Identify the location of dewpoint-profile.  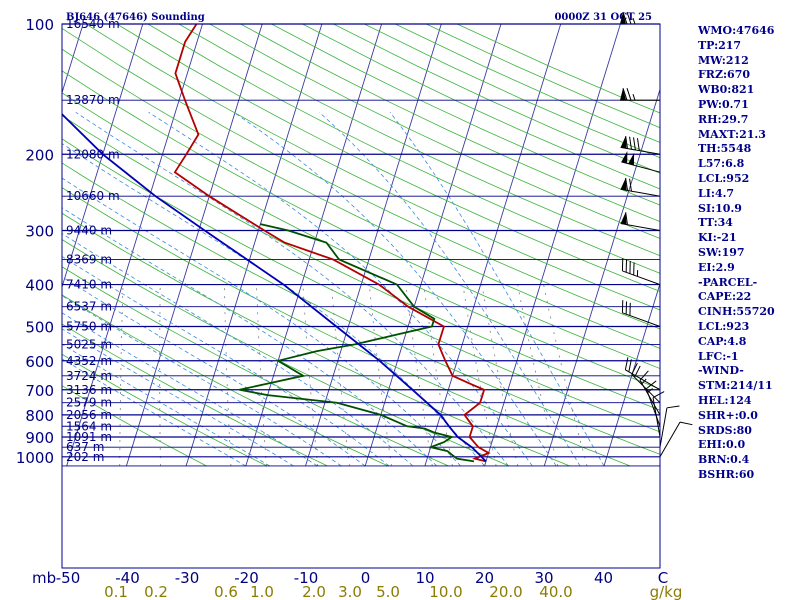
(357, 343).